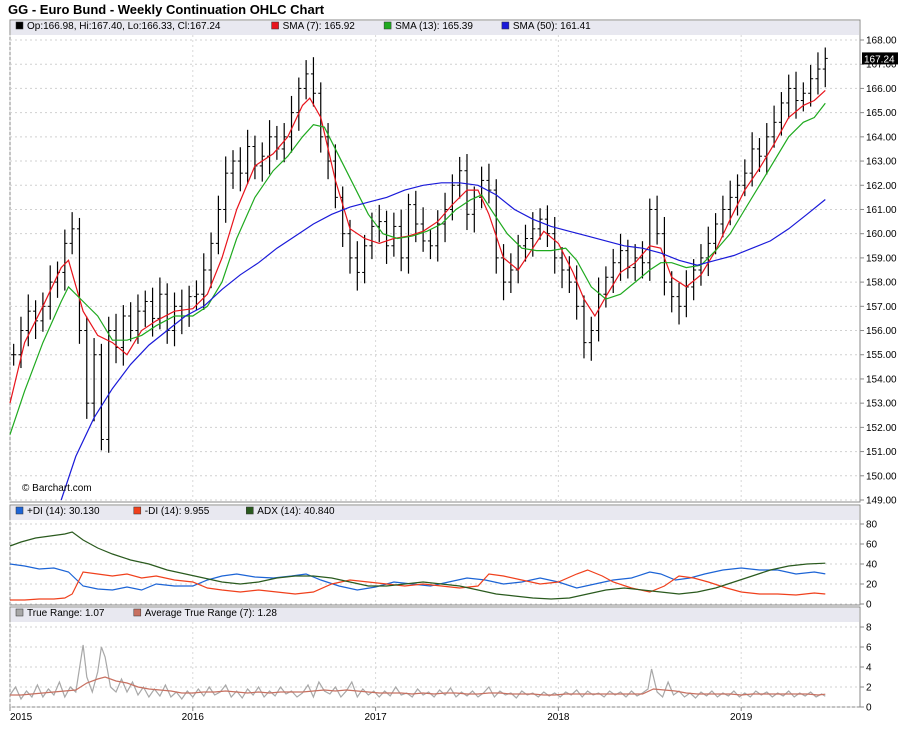 Image resolution: width=902 pixels, height=748 pixels. What do you see at coordinates (881, 307) in the screenshot?
I see `y-tick-label: 157.00` at bounding box center [881, 307].